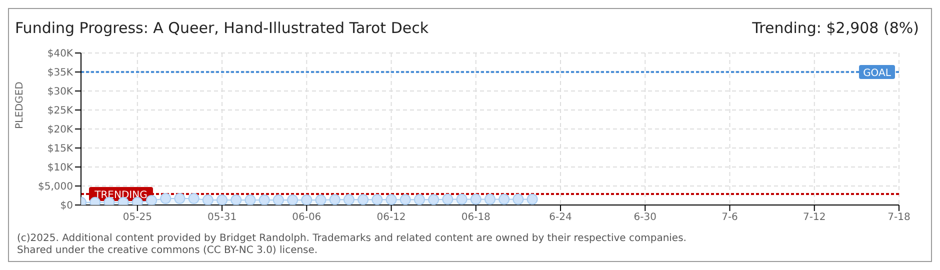  I want to click on y-axis-title: PLEDGED, so click(20, 105).